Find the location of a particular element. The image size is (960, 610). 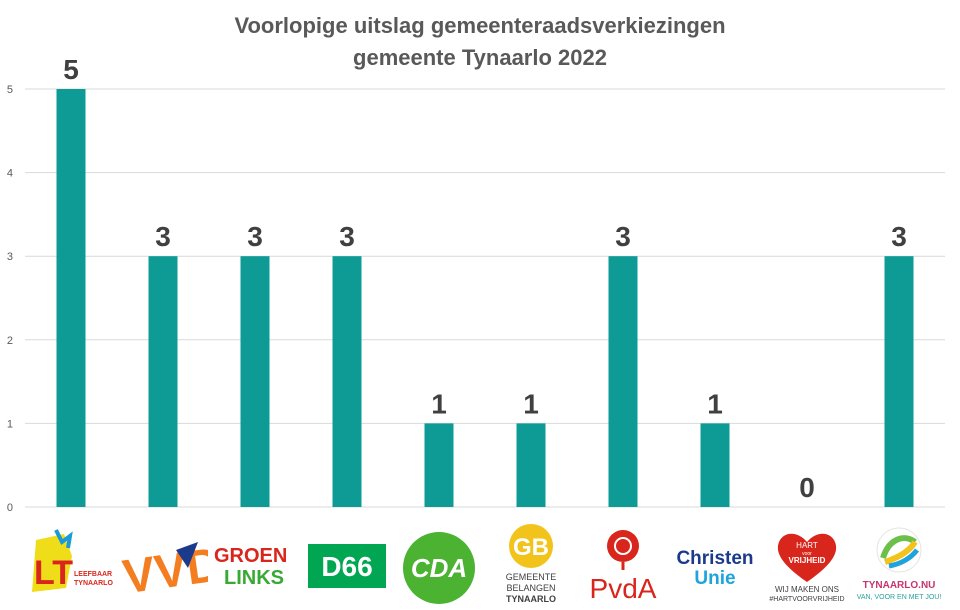

d66-logo-text: D66 is located at coordinates (346, 566).